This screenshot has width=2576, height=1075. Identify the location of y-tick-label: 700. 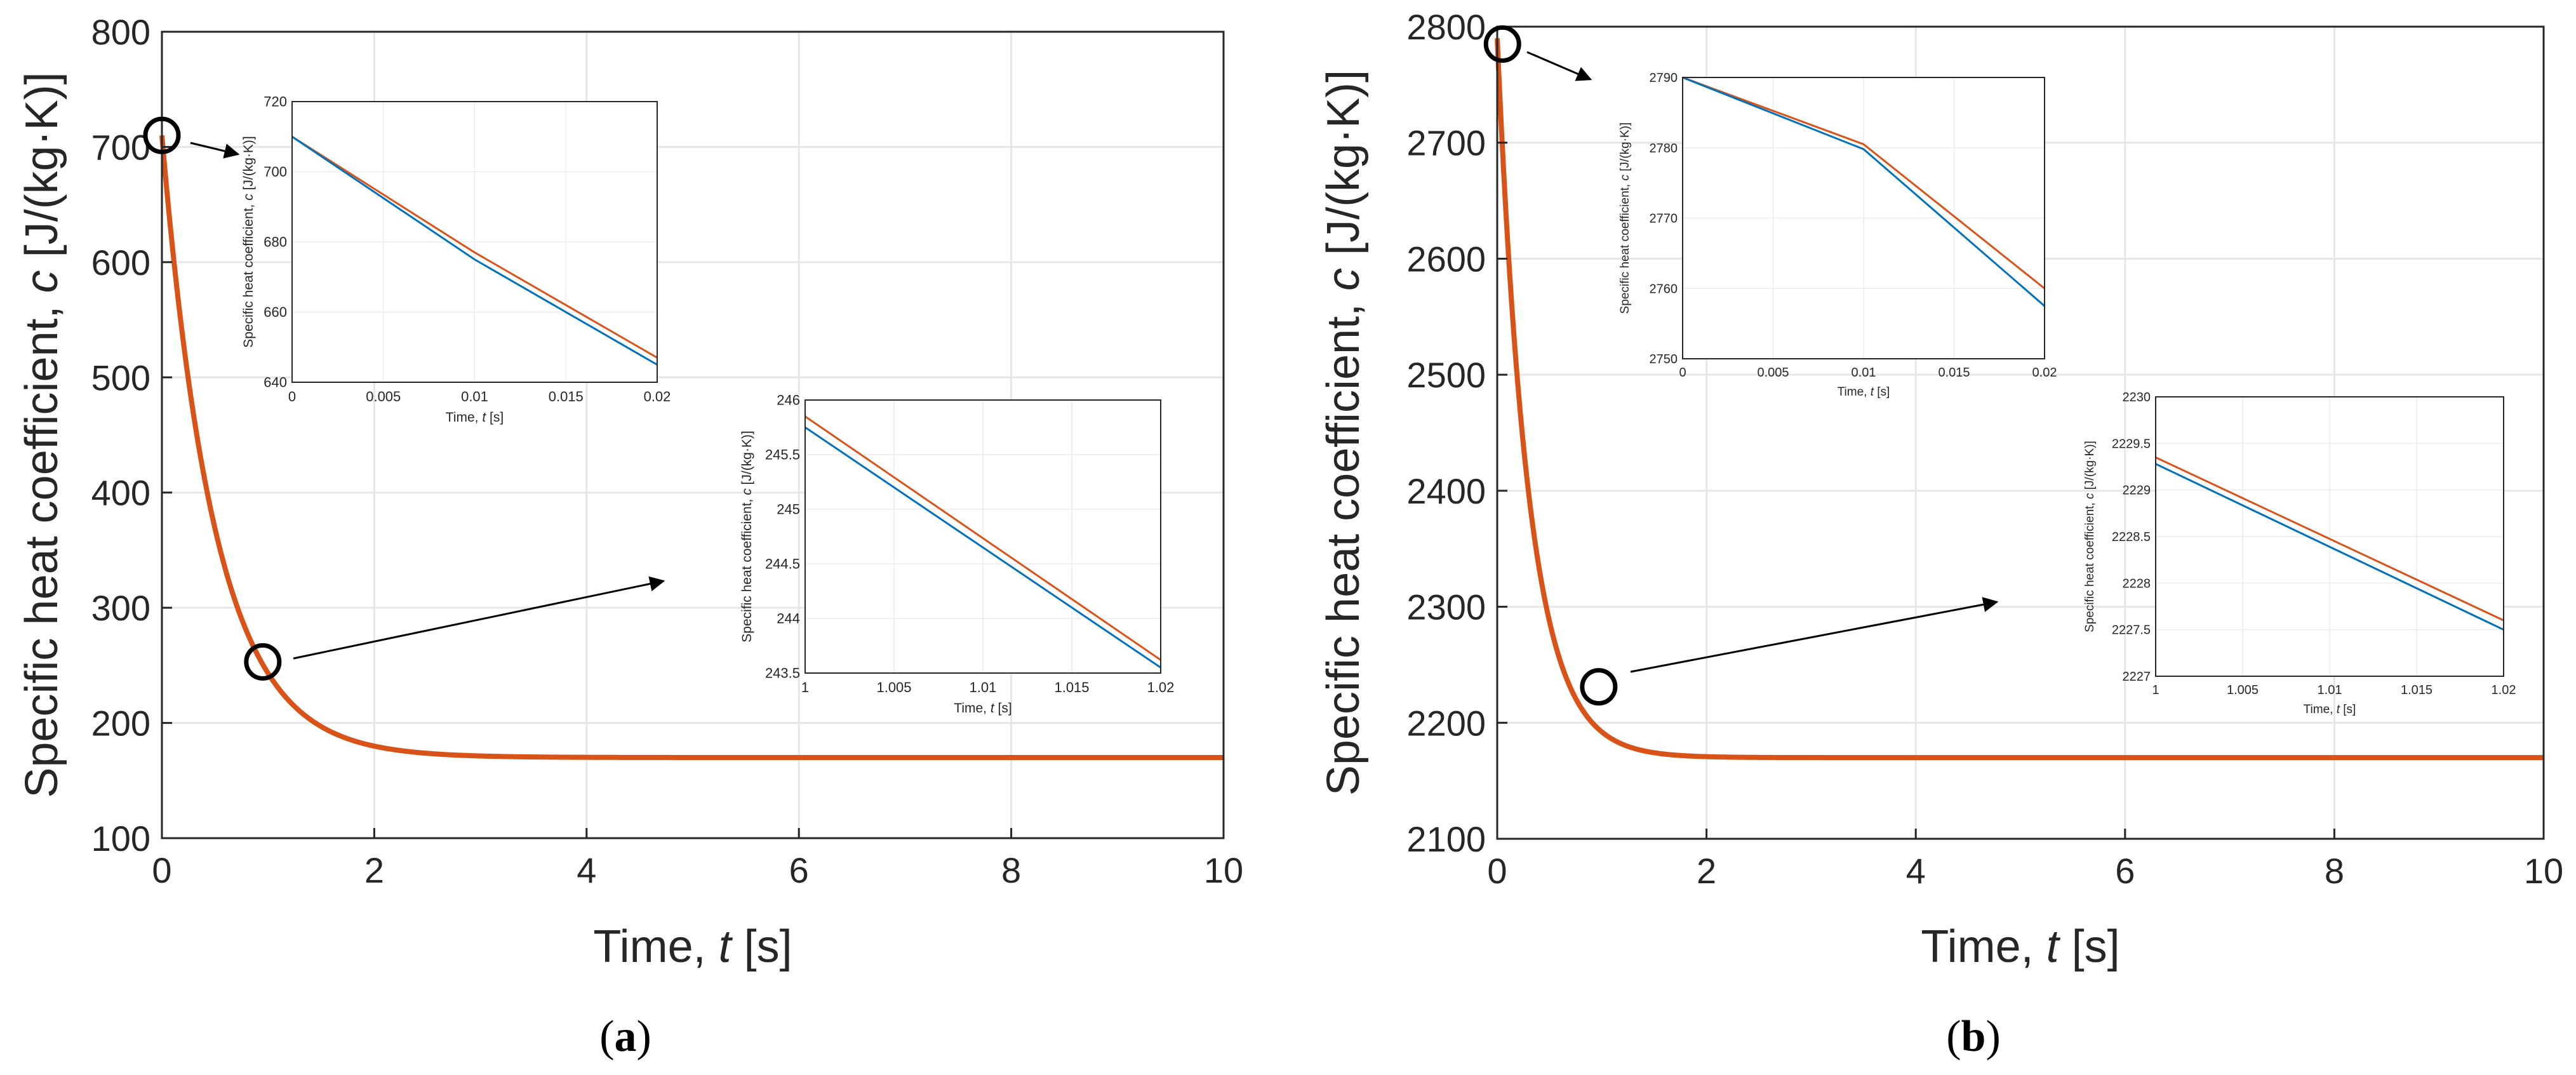
(120, 147).